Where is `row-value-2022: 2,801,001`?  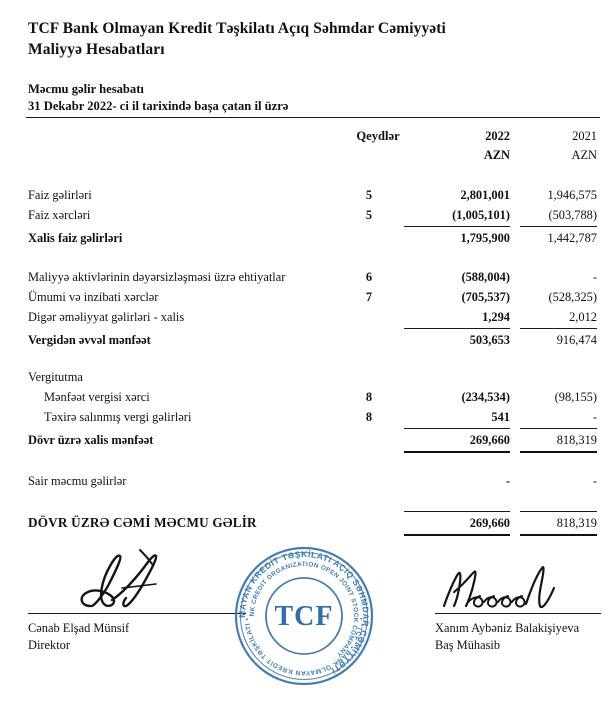 row-value-2022: 2,801,001 is located at coordinates (485, 195).